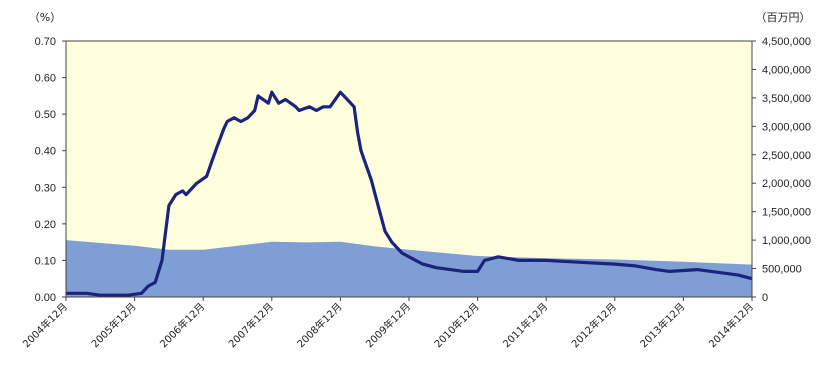 Image resolution: width=821 pixels, height=368 pixels. What do you see at coordinates (786, 156) in the screenshot?
I see `right-tick-label: 2,500,000` at bounding box center [786, 156].